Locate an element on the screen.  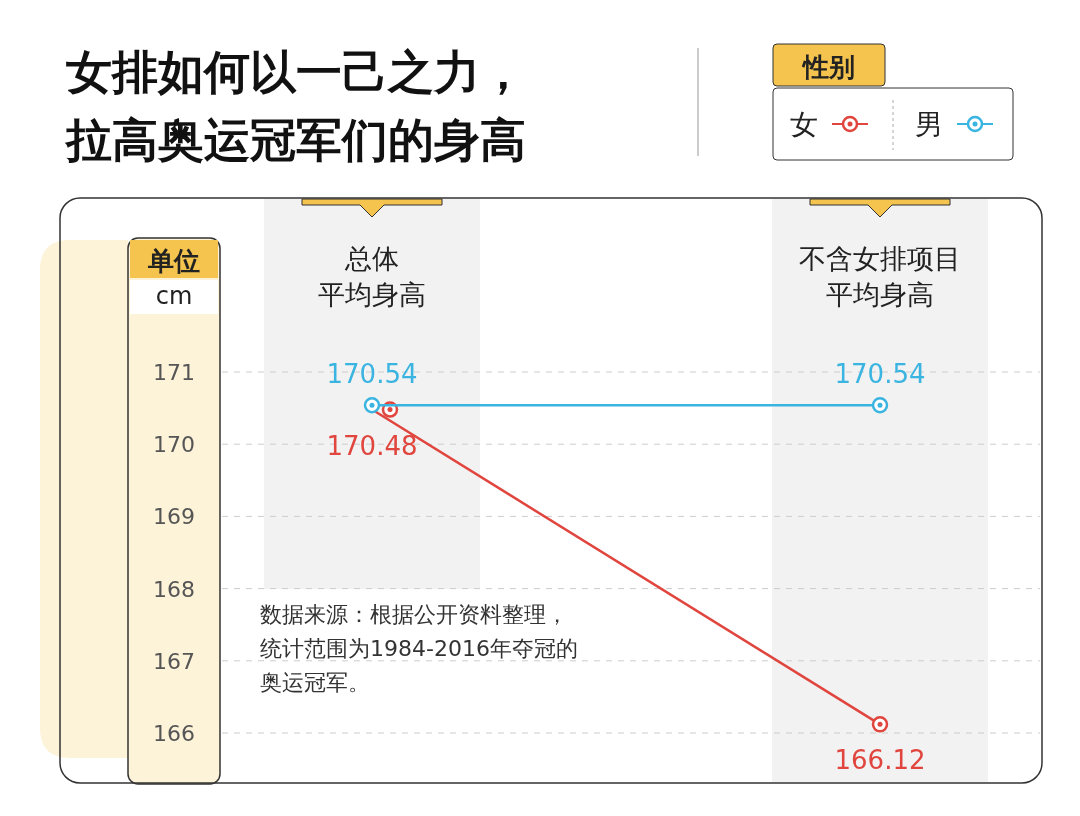
y-axis-title: 单位 cm is located at coordinates (173, 278).